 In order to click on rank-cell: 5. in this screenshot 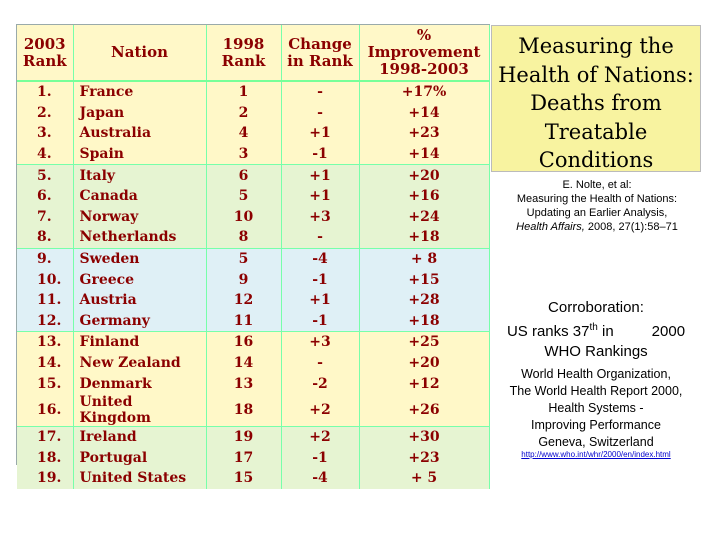, I will do `click(45, 175)`.